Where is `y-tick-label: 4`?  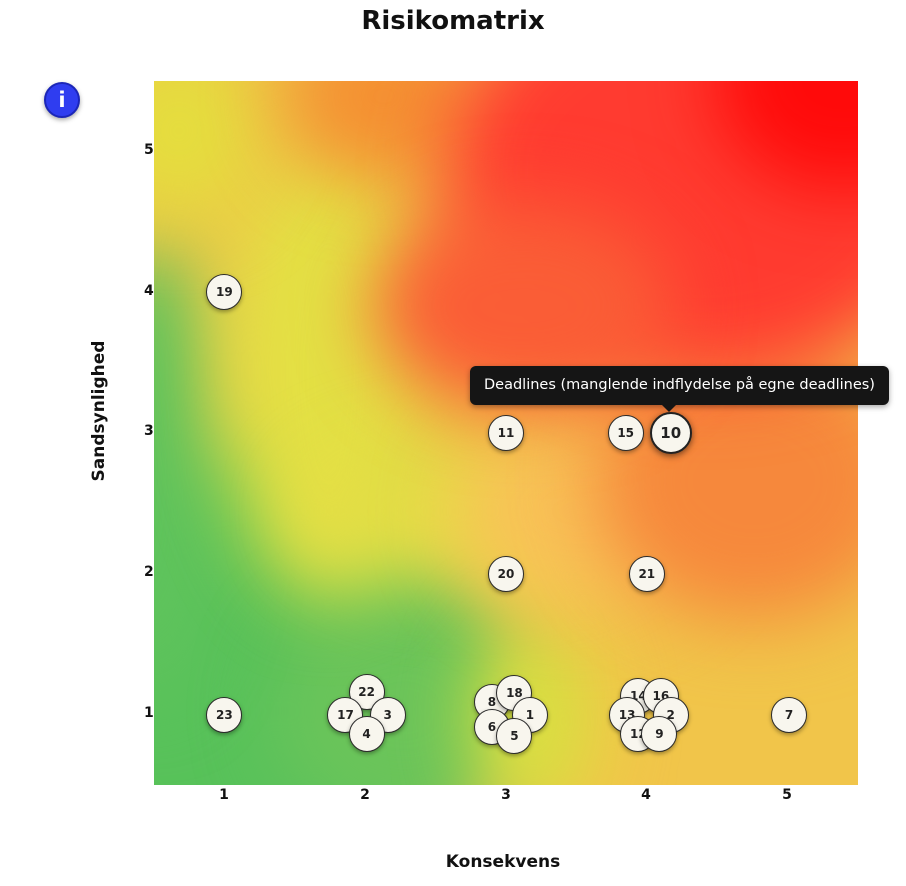 y-tick-label: 4 is located at coordinates (149, 291).